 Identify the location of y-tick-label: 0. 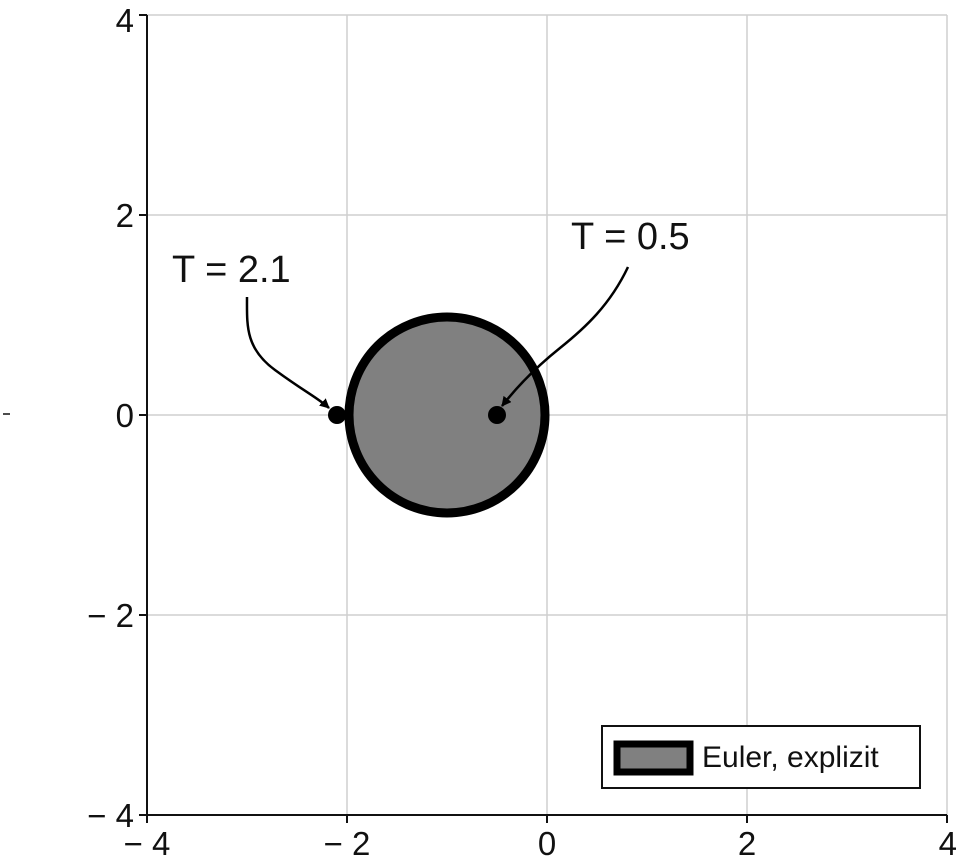
(125, 415).